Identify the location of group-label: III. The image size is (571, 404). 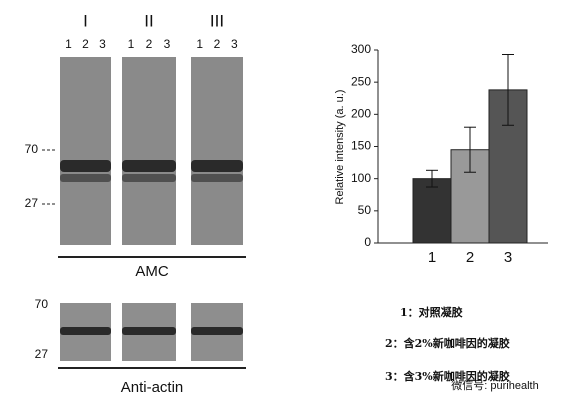
(217, 20).